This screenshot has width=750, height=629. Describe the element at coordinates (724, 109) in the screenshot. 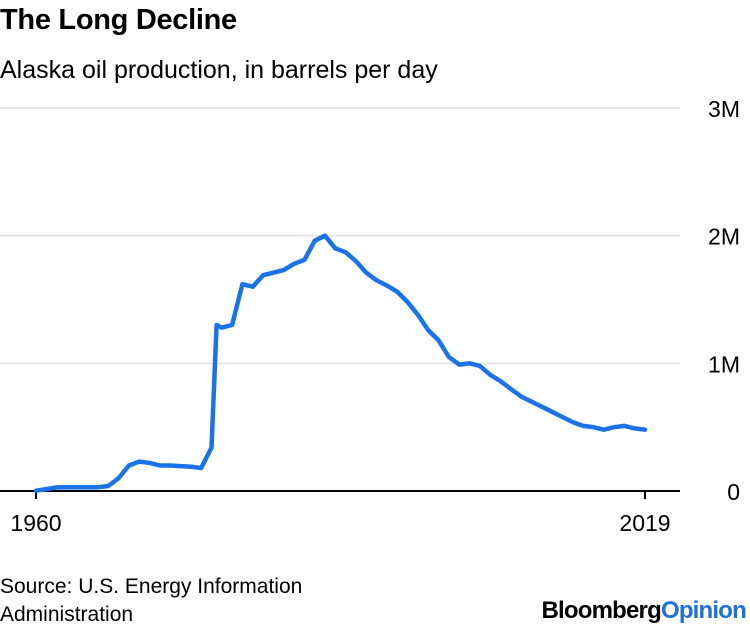

I see `y-tick-label: 3M` at that location.